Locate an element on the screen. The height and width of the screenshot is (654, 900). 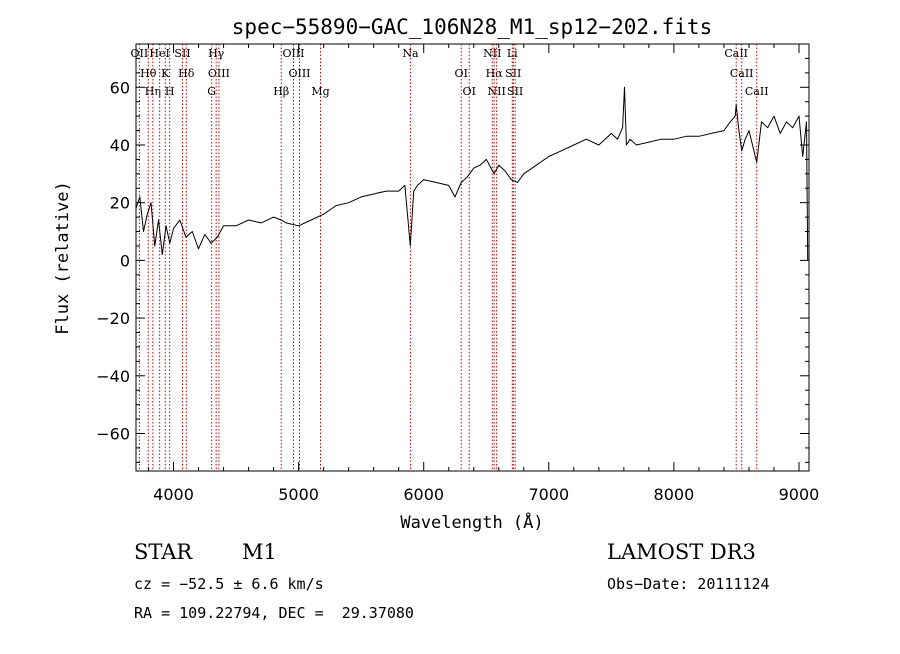
coordinates: RA = 109.22794, DEC = 29.37080 is located at coordinates (274, 613).